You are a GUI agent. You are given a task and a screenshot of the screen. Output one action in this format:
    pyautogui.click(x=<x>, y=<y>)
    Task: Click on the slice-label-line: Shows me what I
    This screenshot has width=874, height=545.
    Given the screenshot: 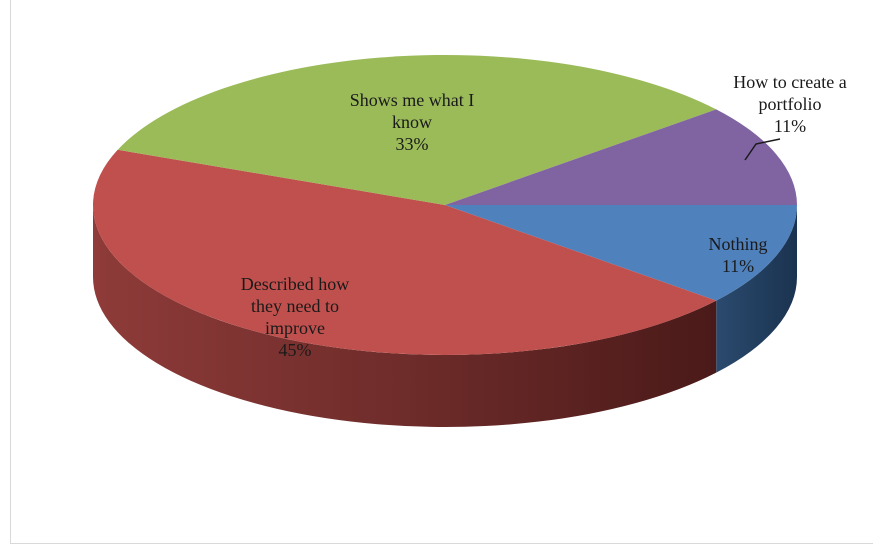 What is the action you would take?
    pyautogui.click(x=412, y=100)
    